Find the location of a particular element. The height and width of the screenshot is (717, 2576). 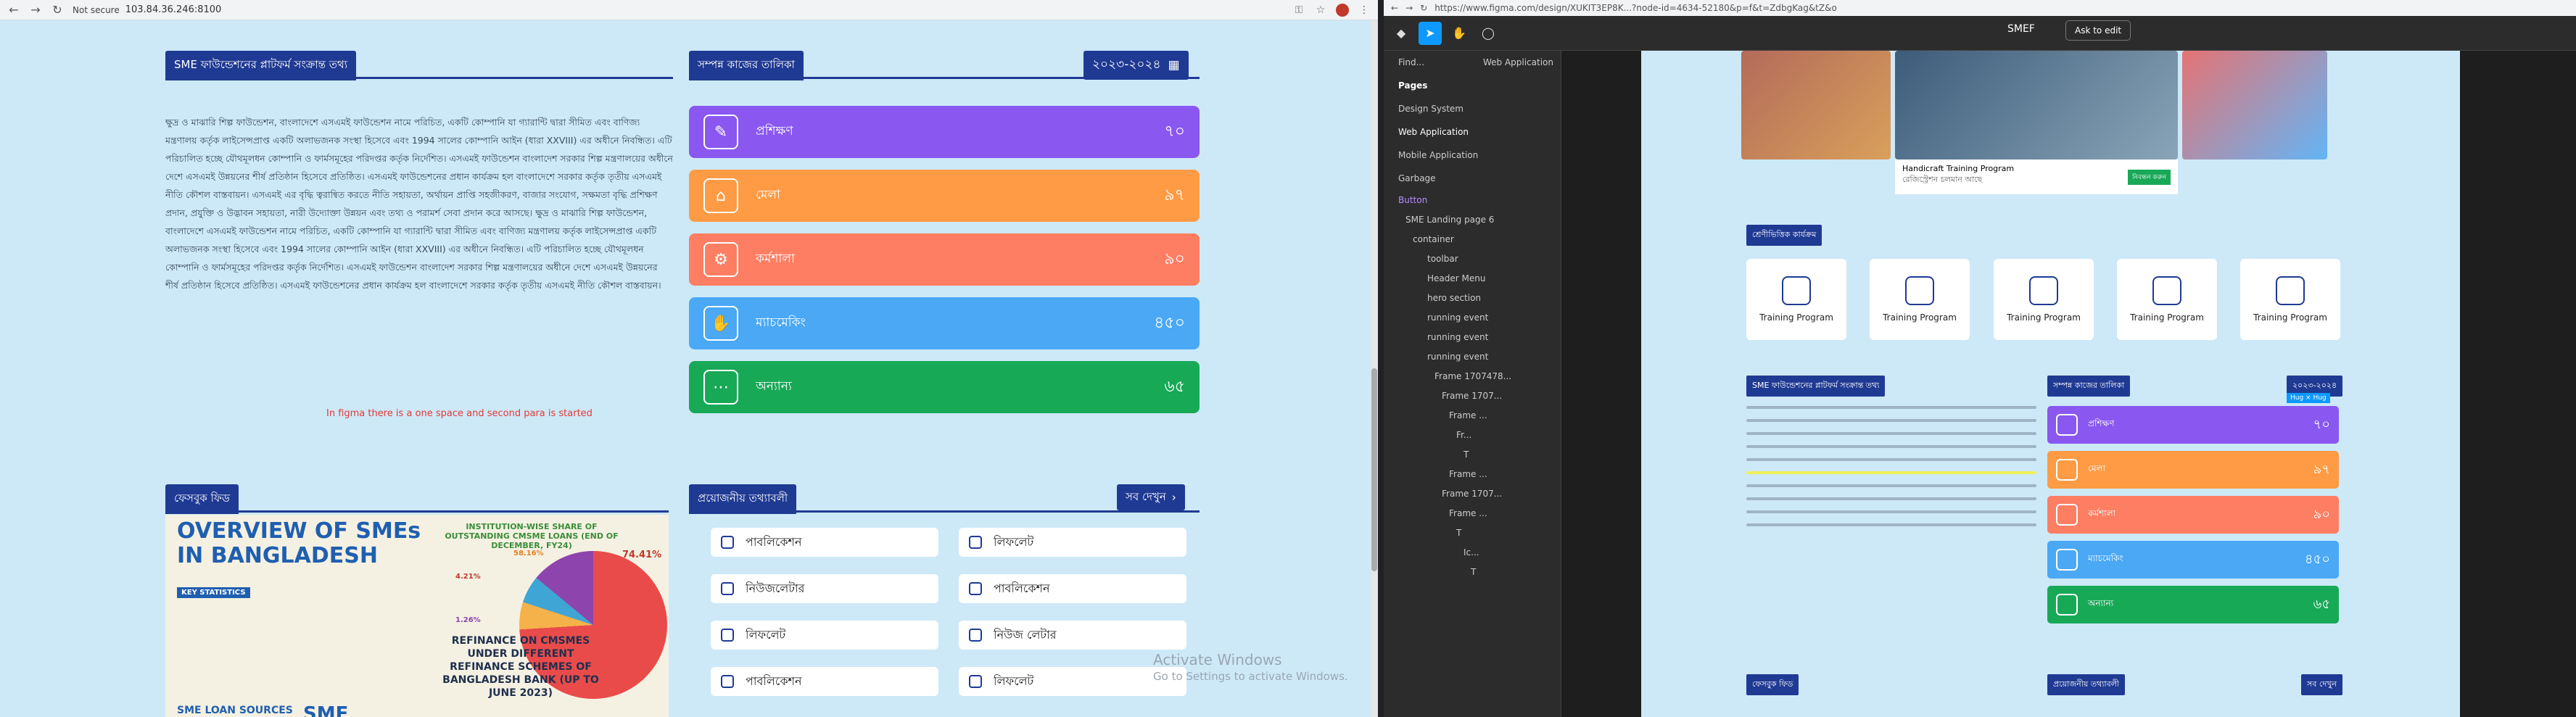

layer-item: Header Menu is located at coordinates (1456, 278).